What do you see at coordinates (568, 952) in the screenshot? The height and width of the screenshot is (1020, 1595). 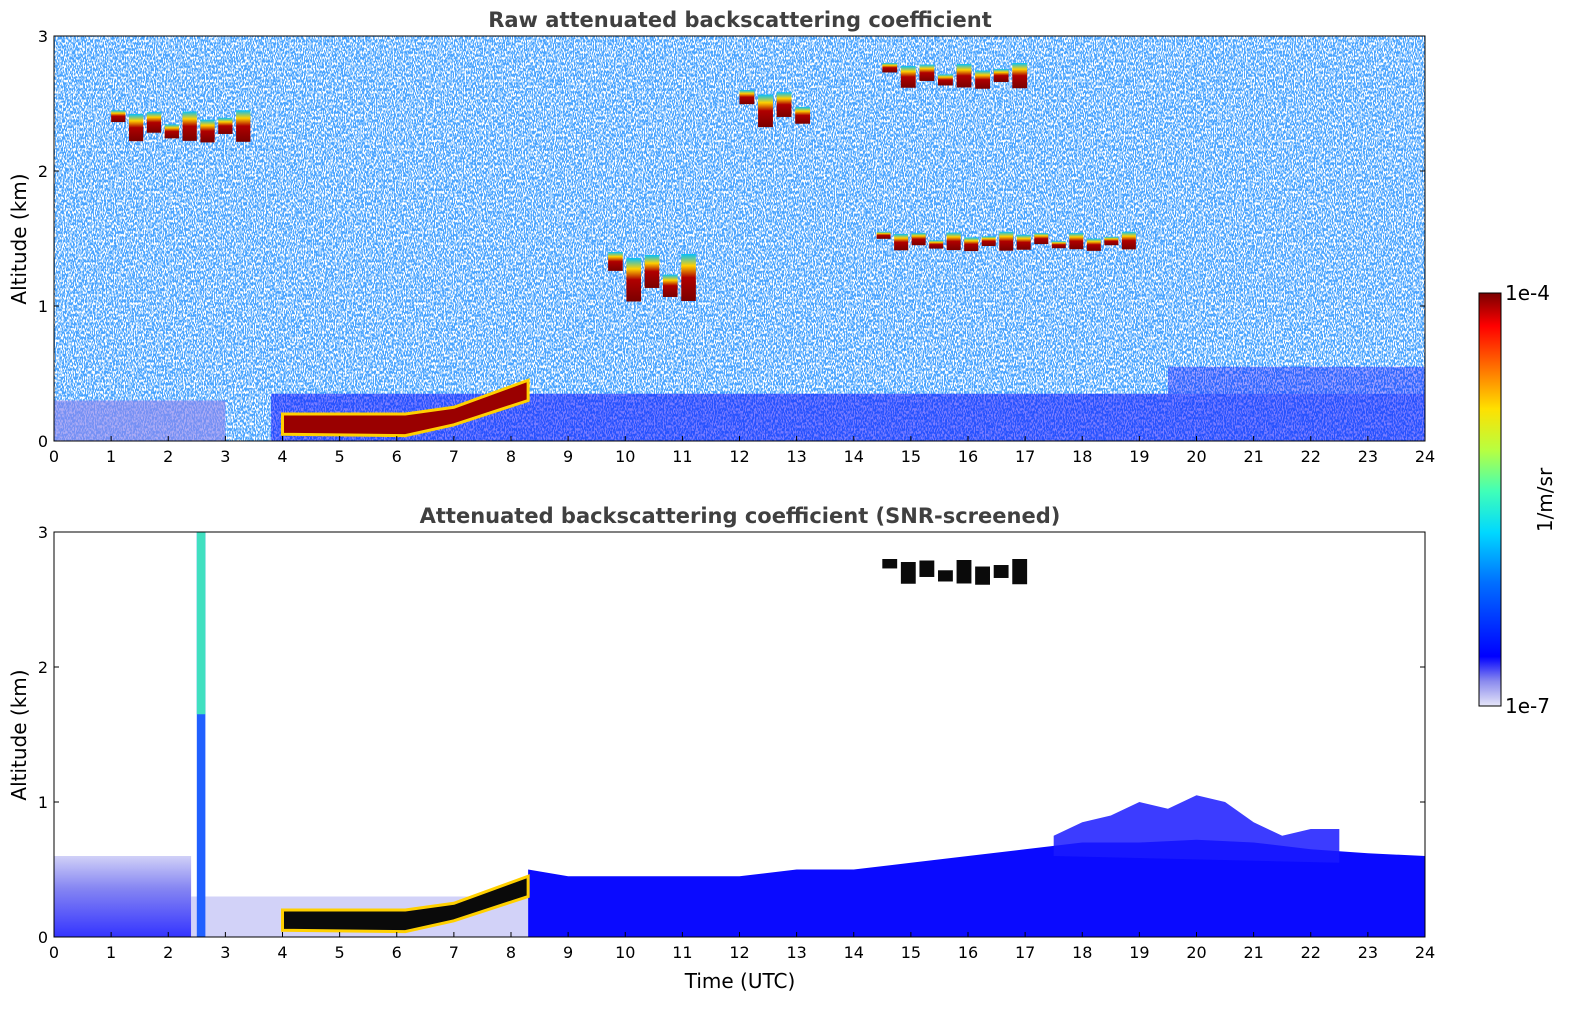 I see `x-tick-label: 9` at bounding box center [568, 952].